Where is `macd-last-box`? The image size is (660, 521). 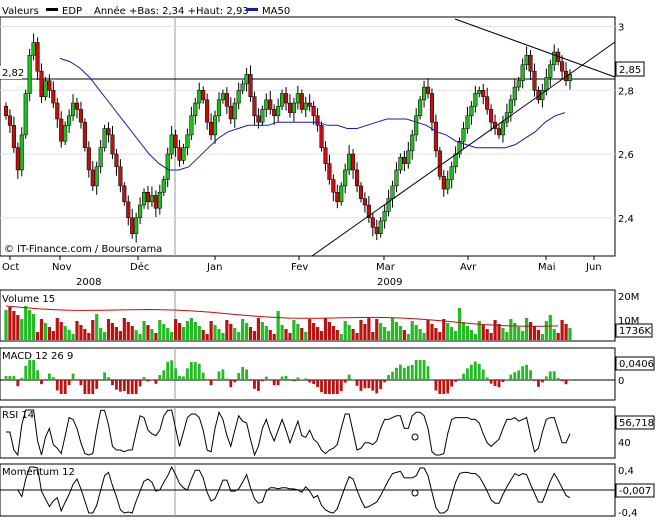
macd-last-box is located at coordinates (635, 363).